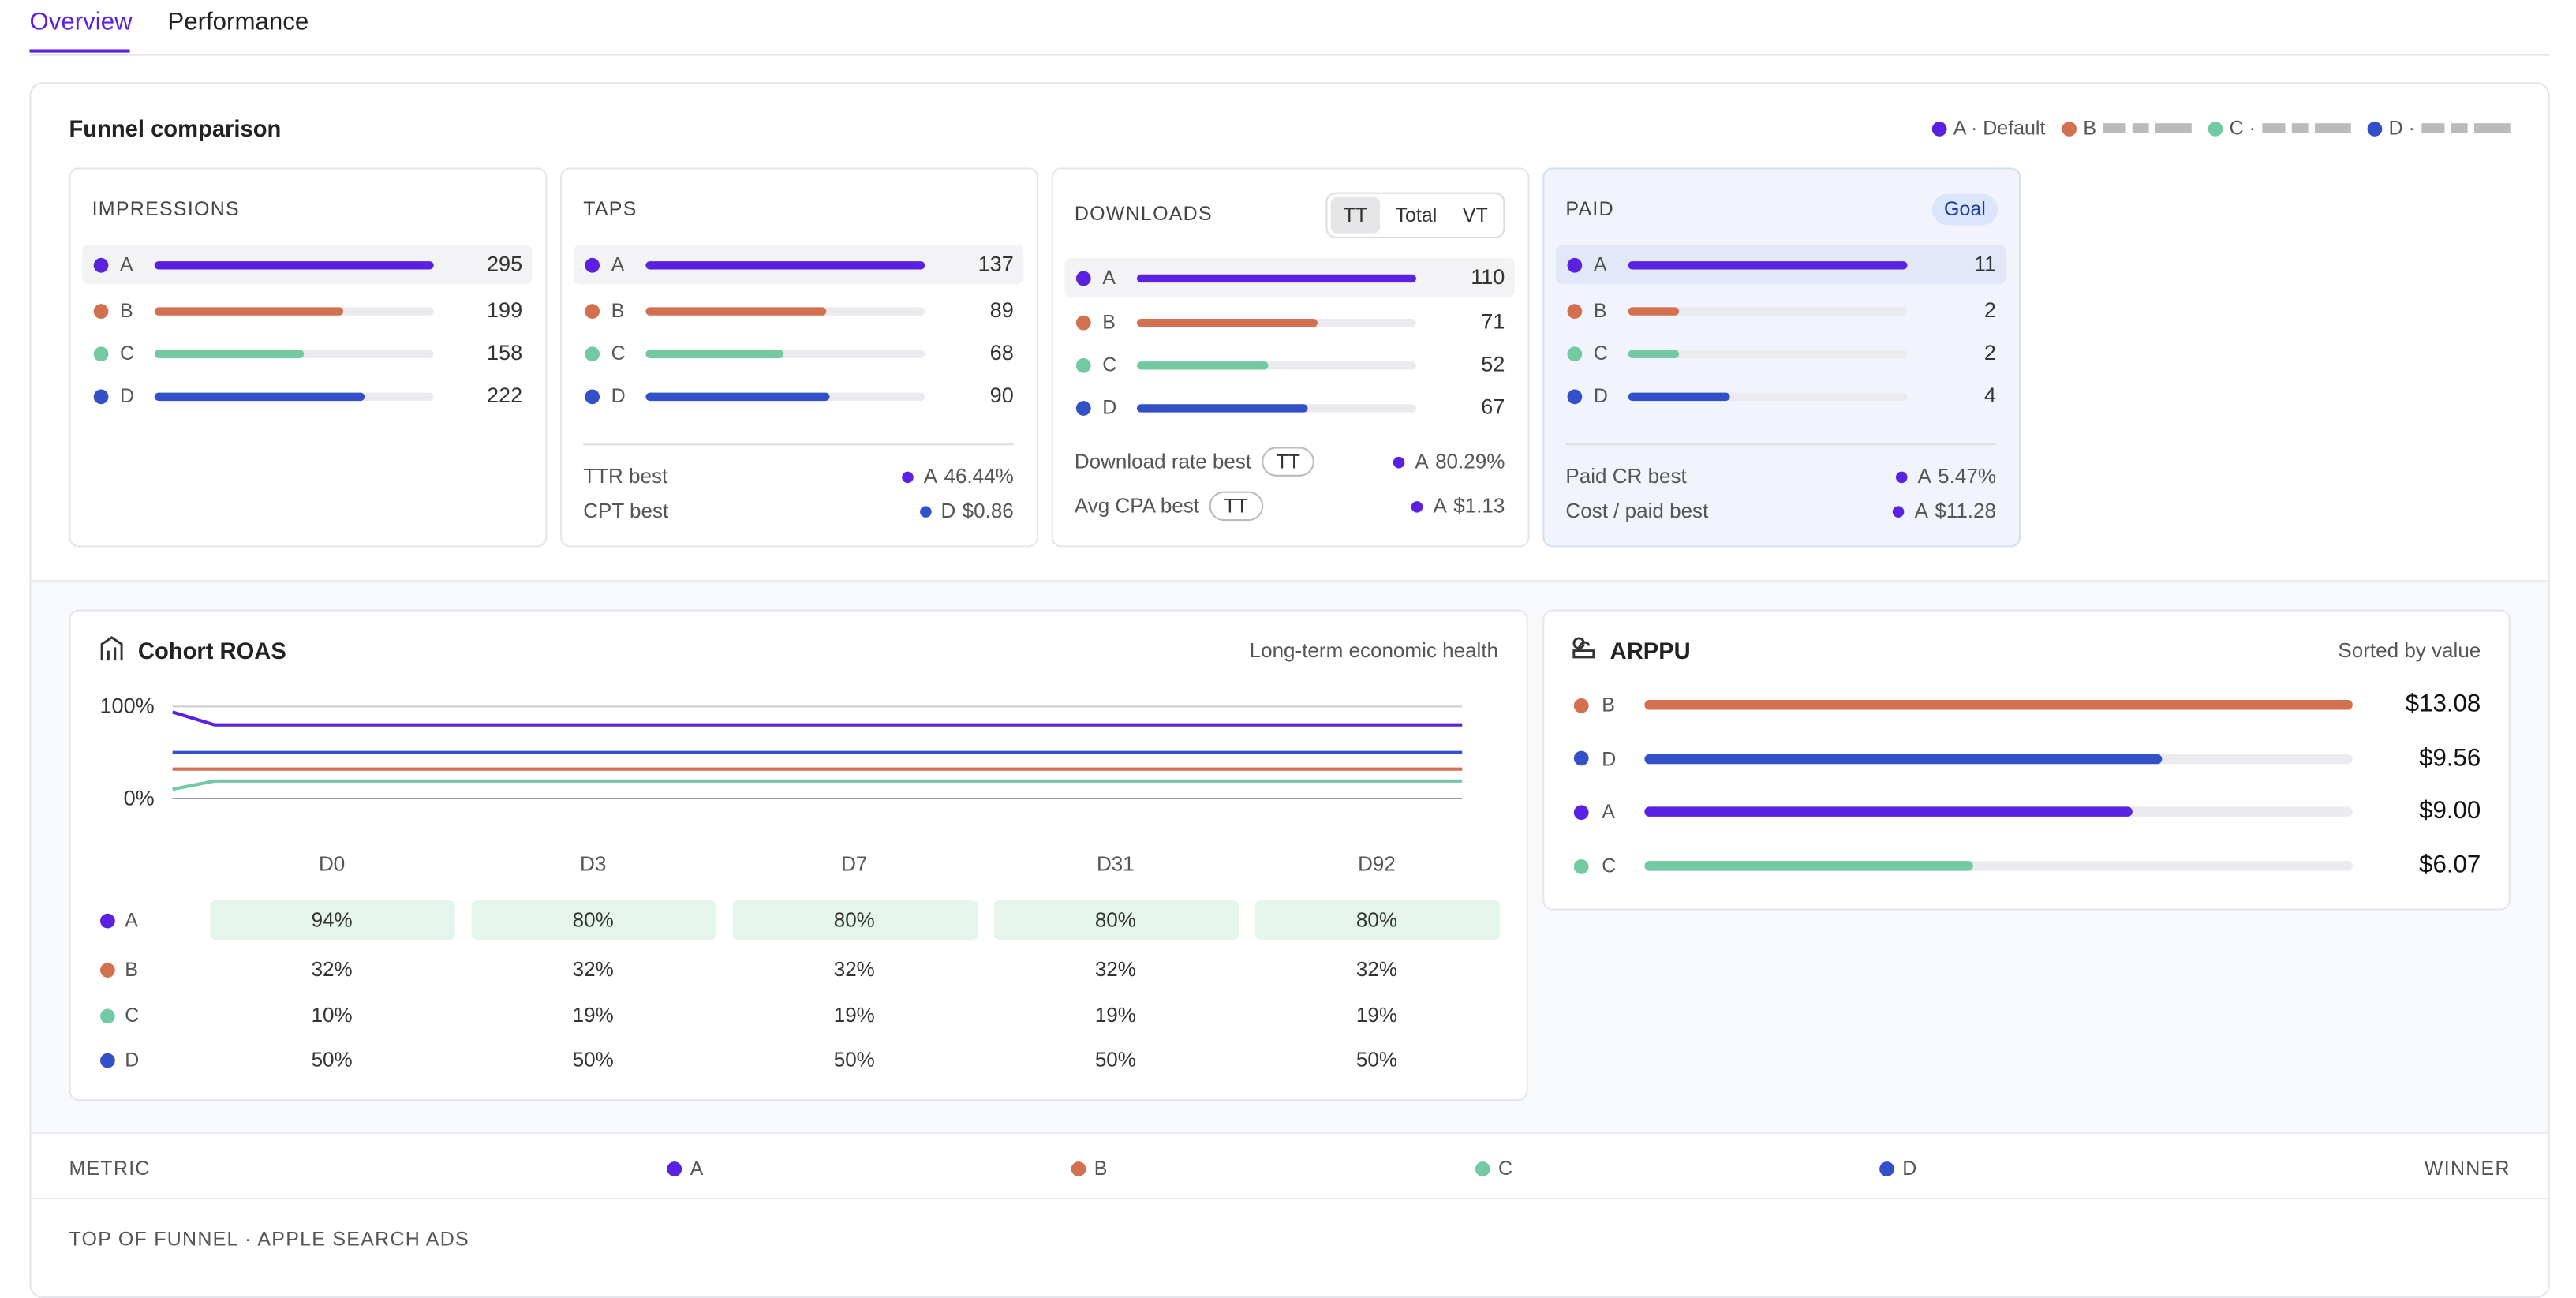 The image size is (2576, 1298). Describe the element at coordinates (1944, 511) in the screenshot. I see `stat-right: A $11.28` at that location.